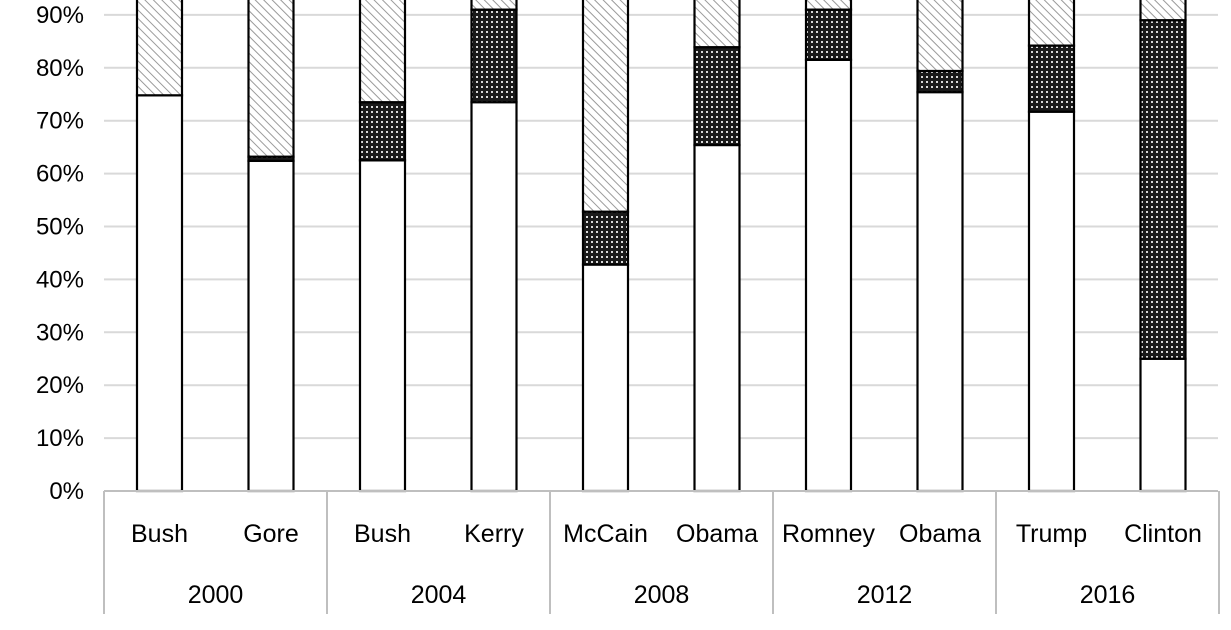 The image size is (1231, 630). Describe the element at coordinates (66, 491) in the screenshot. I see `y-tick-label: 0%` at that location.